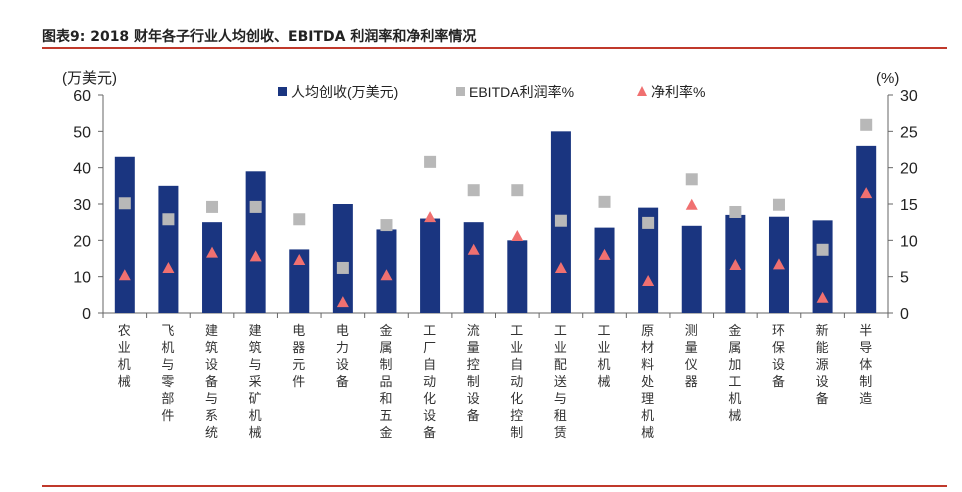  What do you see at coordinates (82, 241) in the screenshot?
I see `left-tick-label: 20` at bounding box center [82, 241].